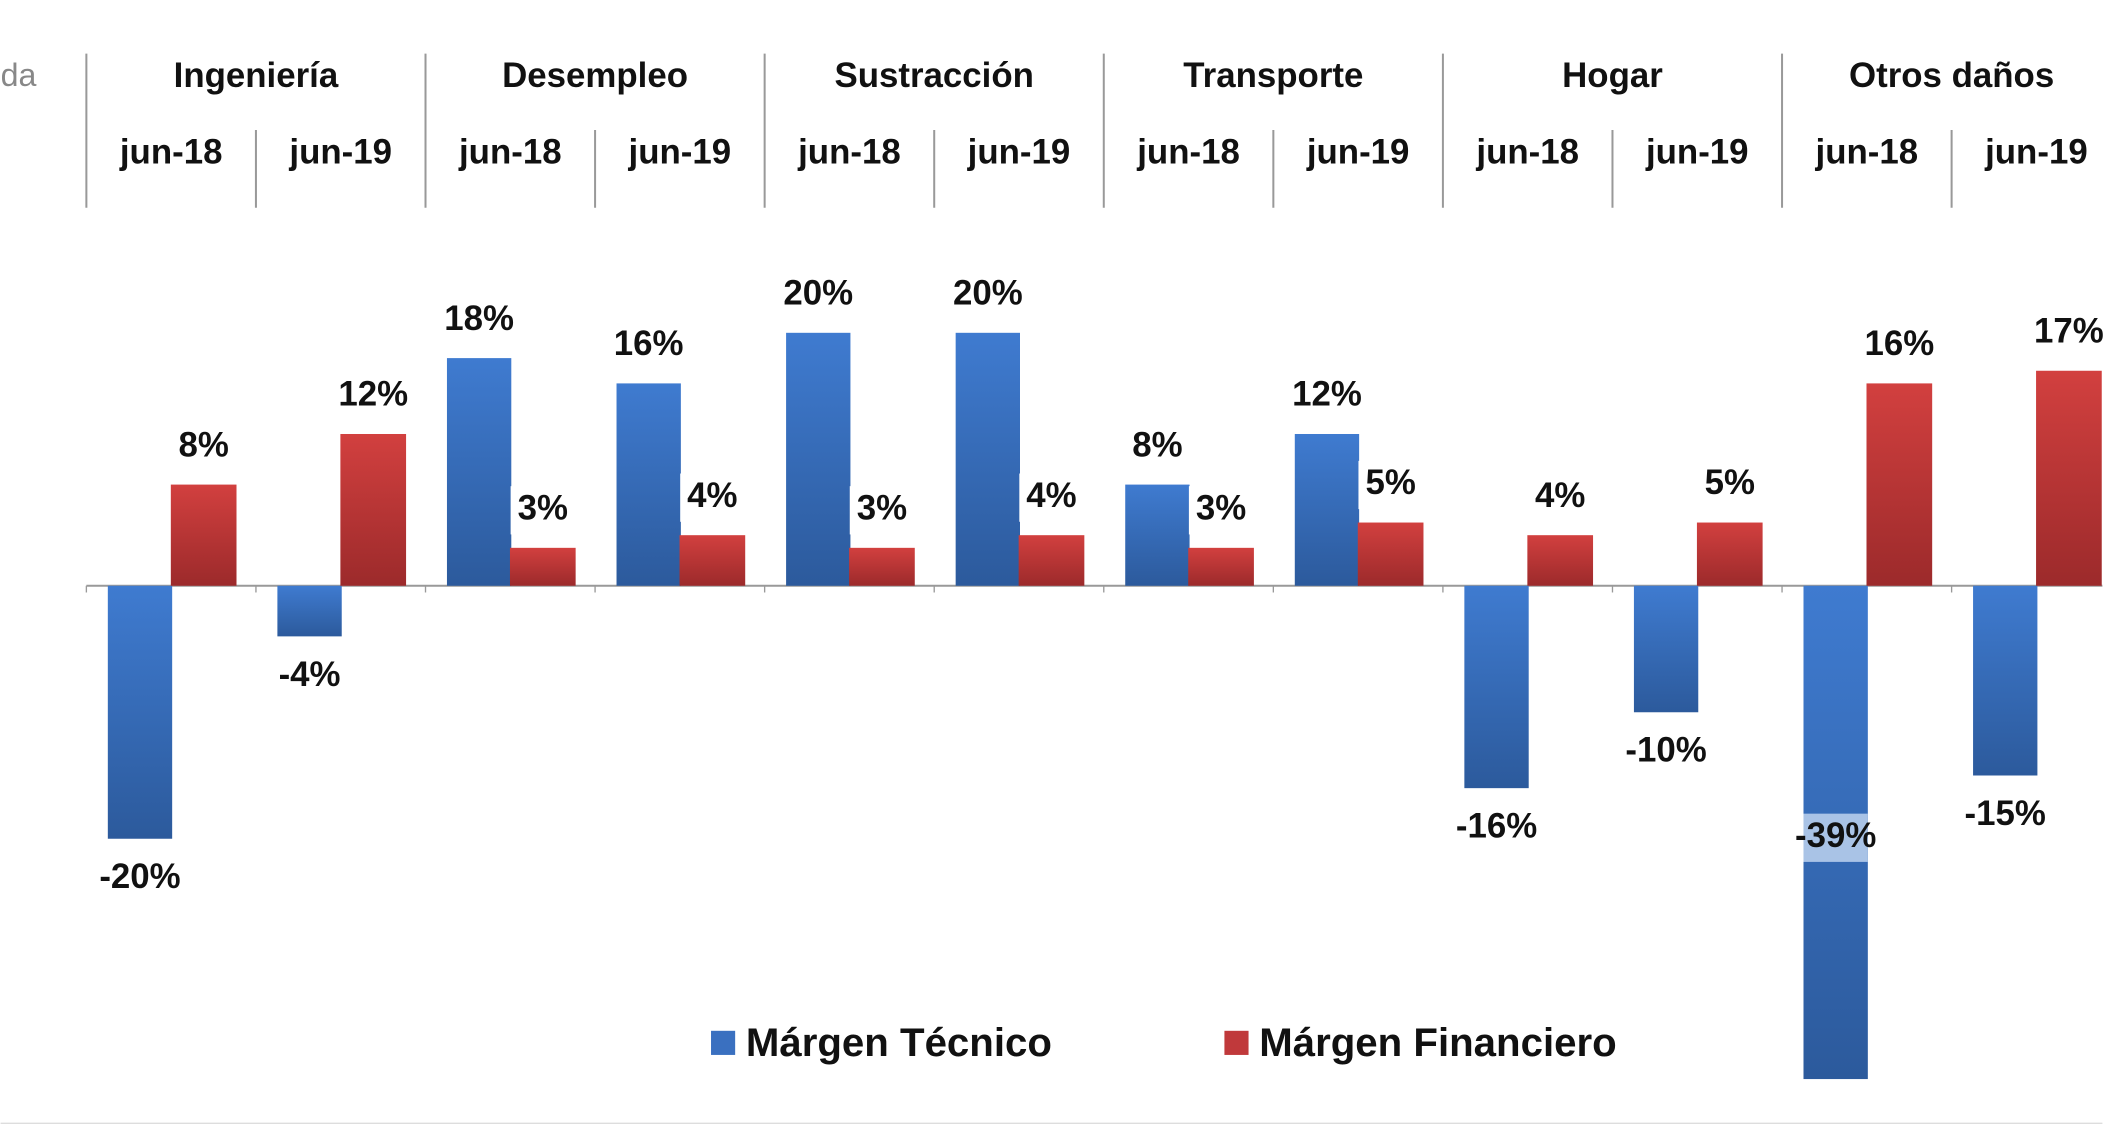 Image resolution: width=2103 pixels, height=1130 pixels. I want to click on group-label: Ingeniería, so click(256, 75).